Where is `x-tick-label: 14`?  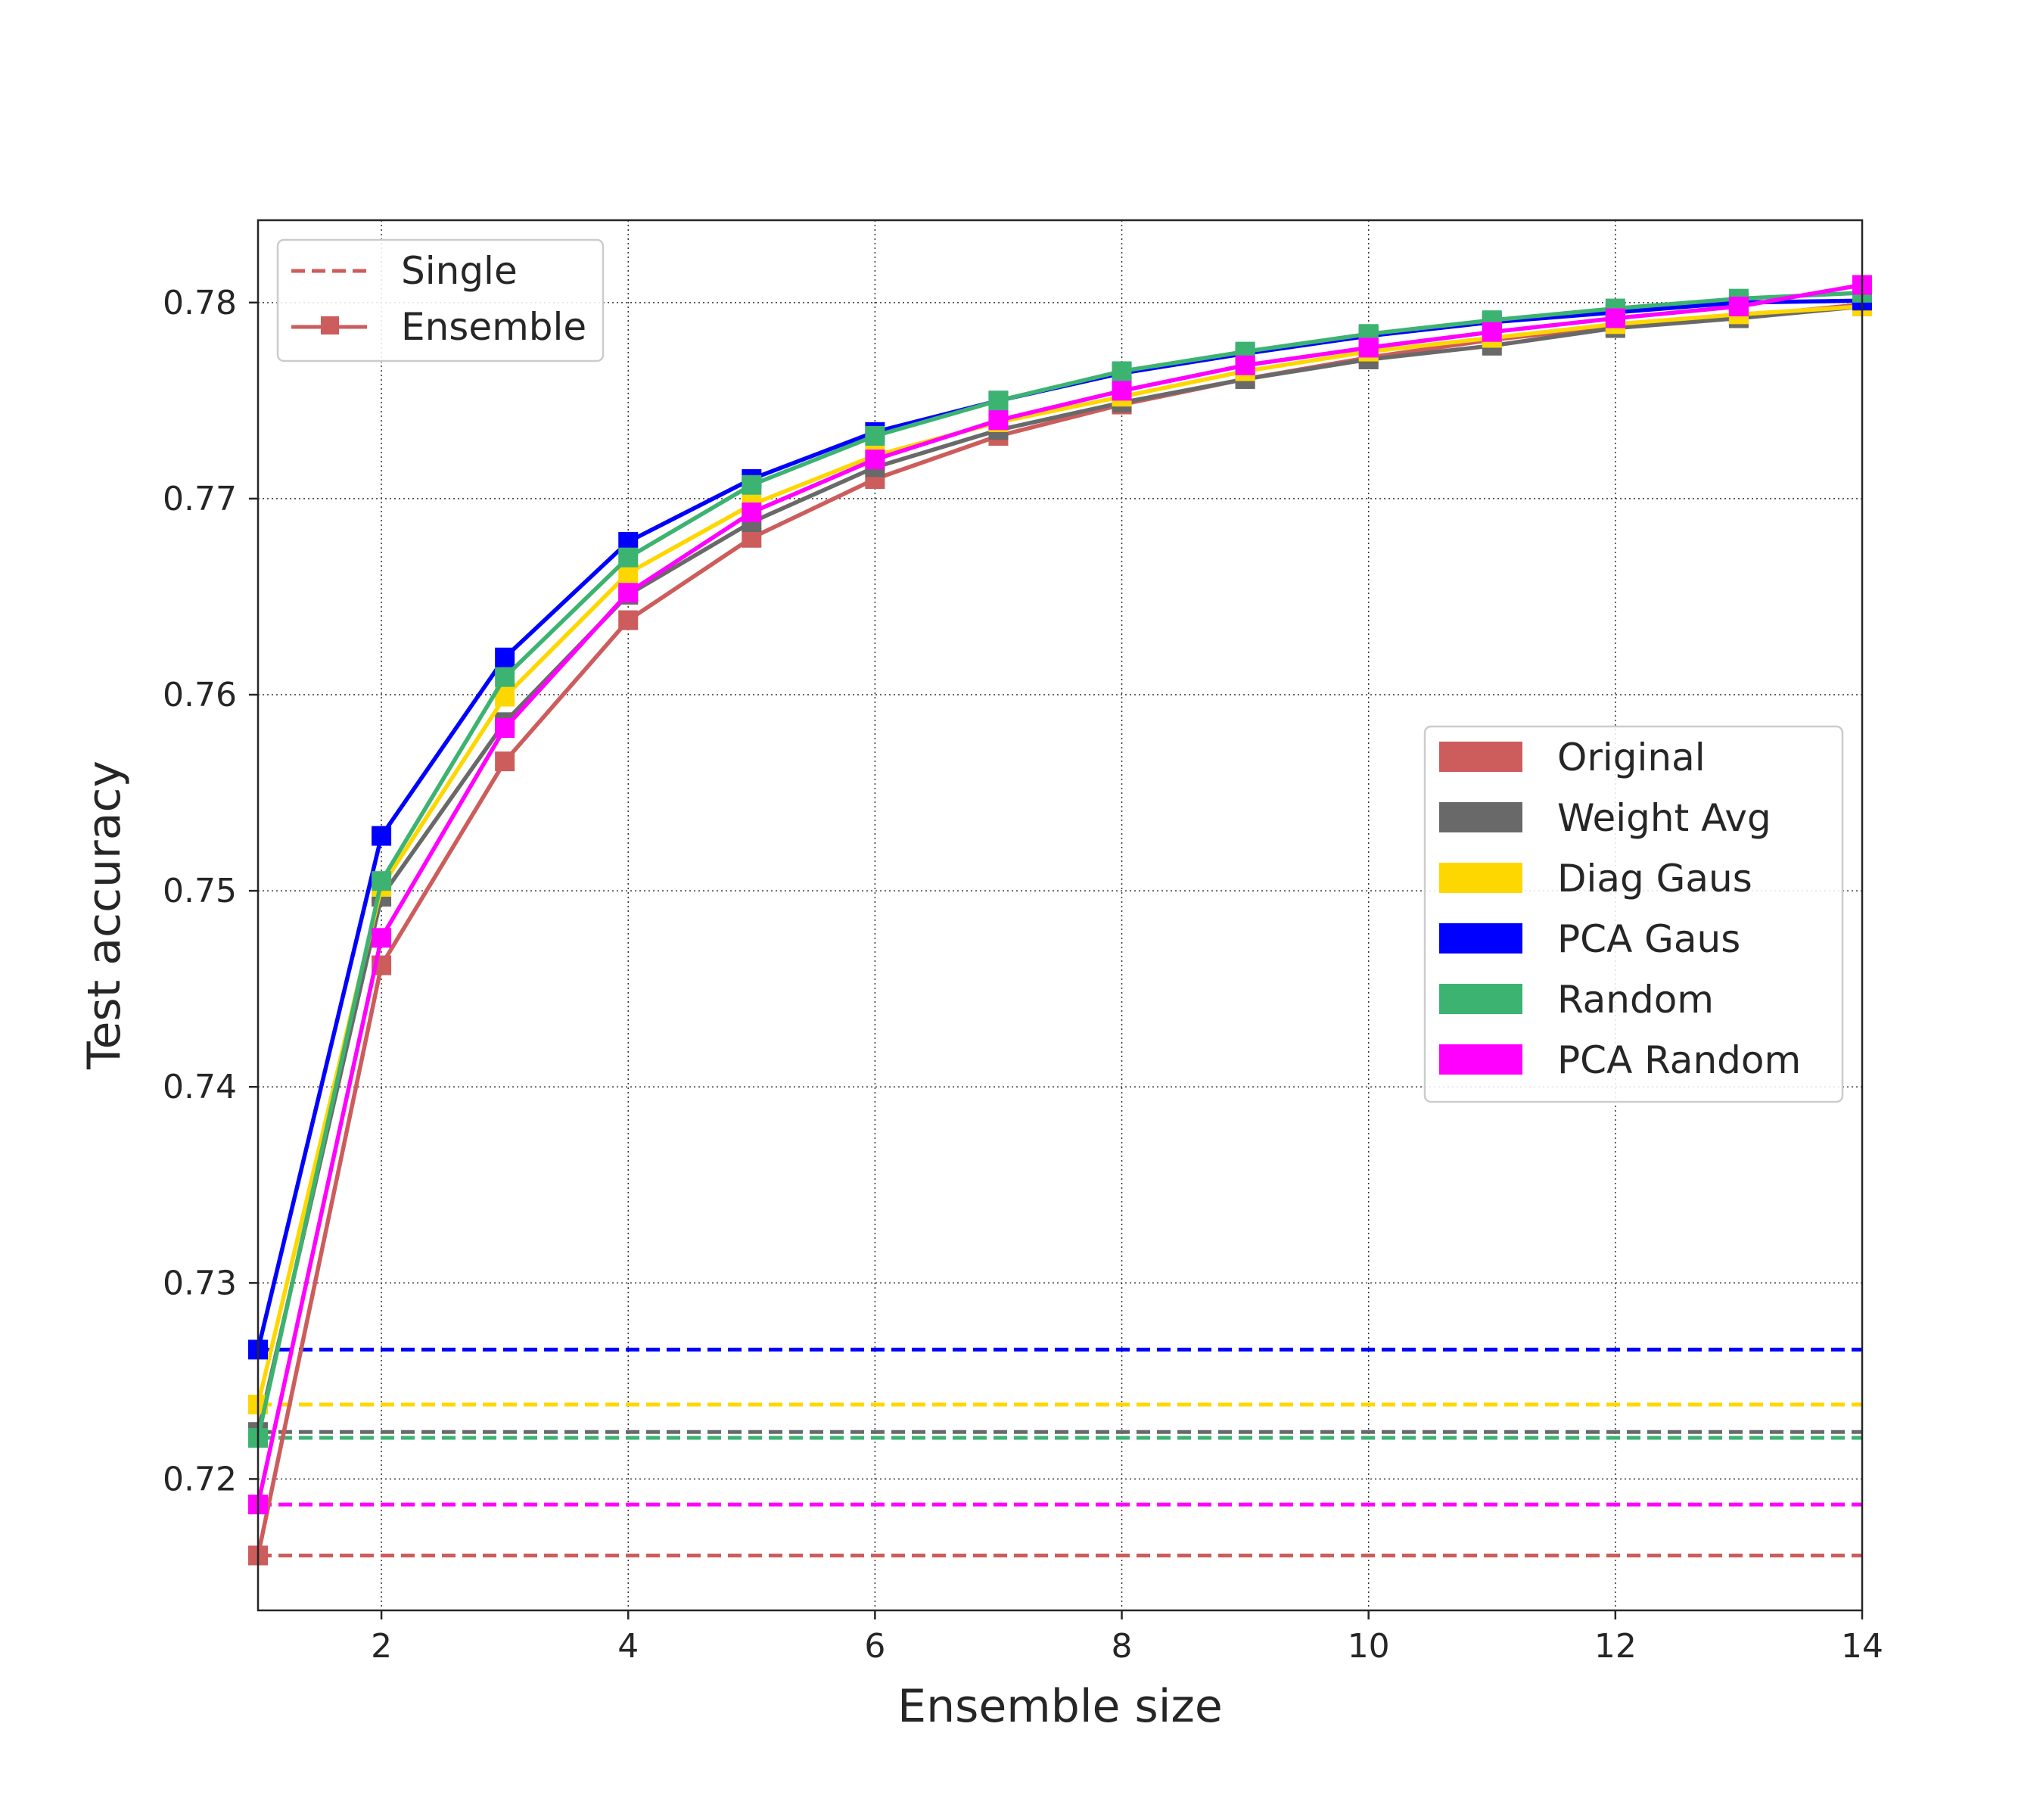 x-tick-label: 14 is located at coordinates (1862, 1646).